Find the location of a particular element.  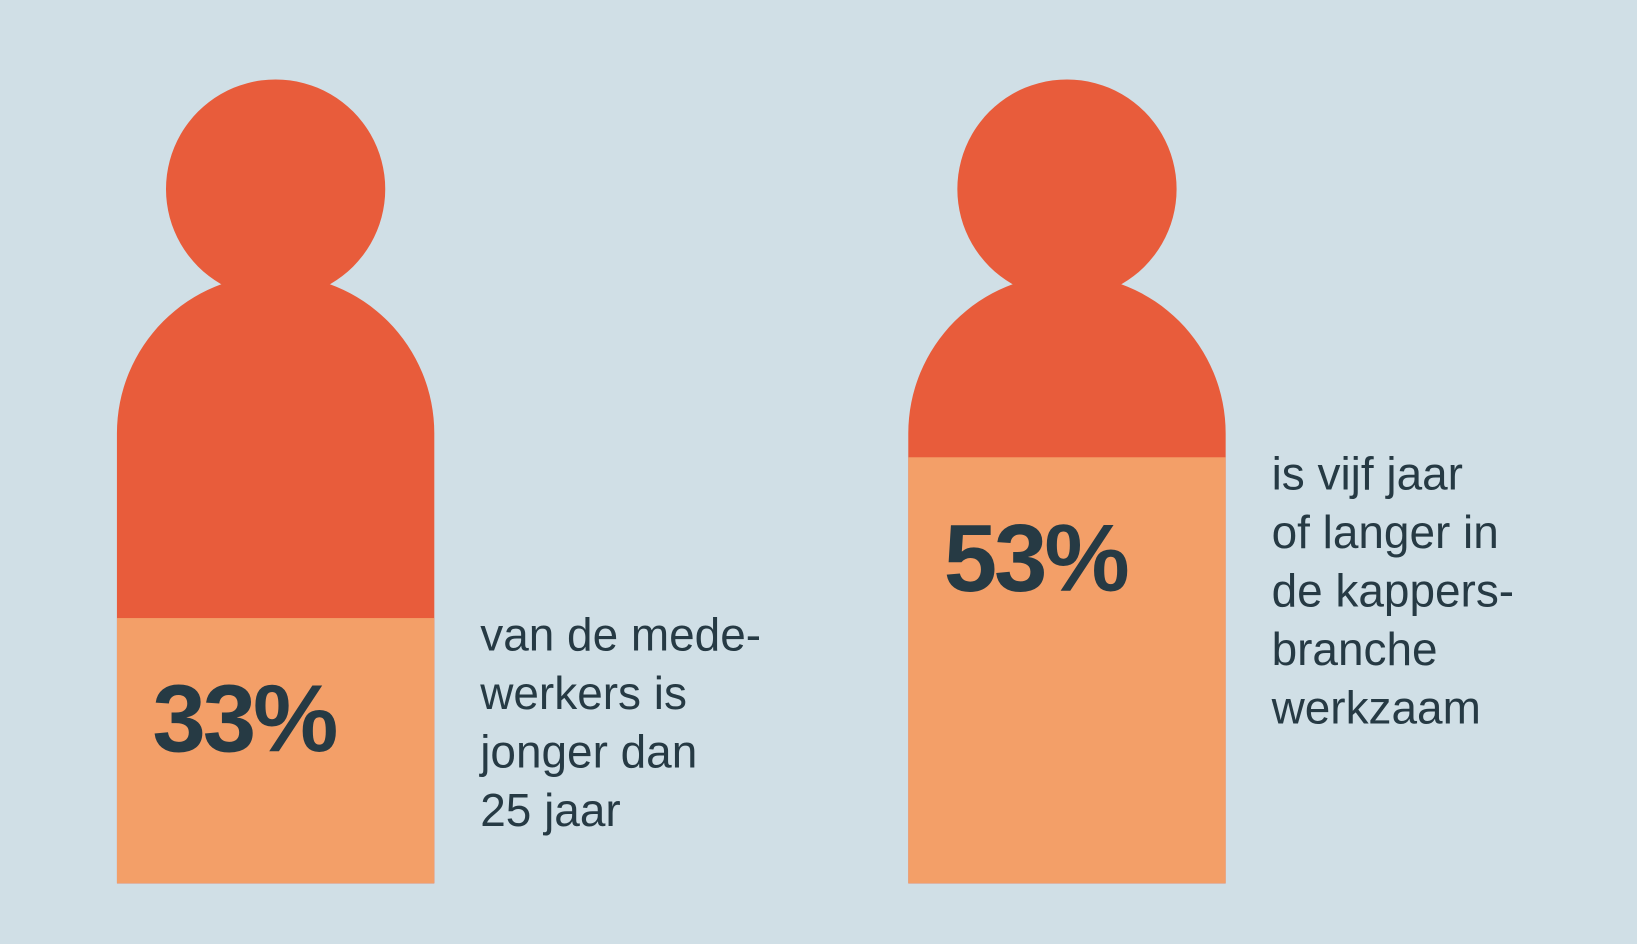

value-label: 53% is located at coordinates (1036, 558).